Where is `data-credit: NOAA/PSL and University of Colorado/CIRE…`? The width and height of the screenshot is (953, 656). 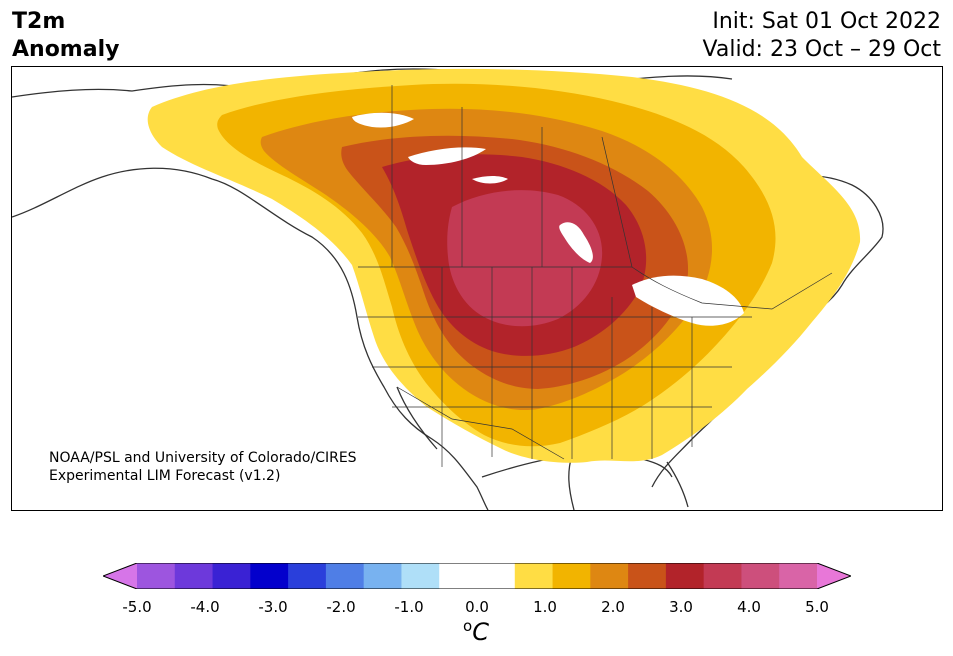 data-credit: NOAA/PSL and University of Colorado/CIRE… is located at coordinates (203, 467).